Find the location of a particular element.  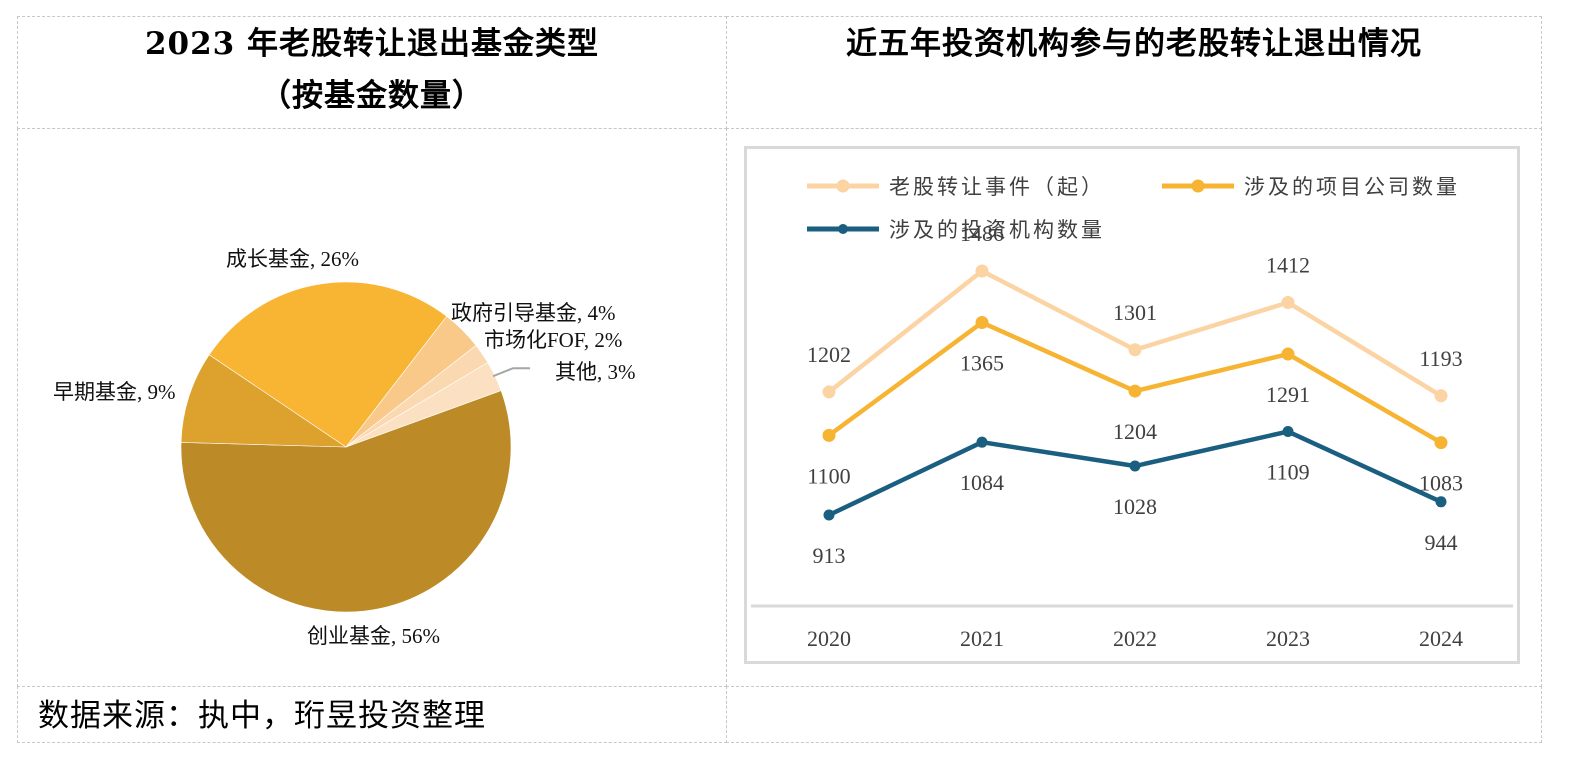

x-tick-label: 2021 is located at coordinates (982, 638).